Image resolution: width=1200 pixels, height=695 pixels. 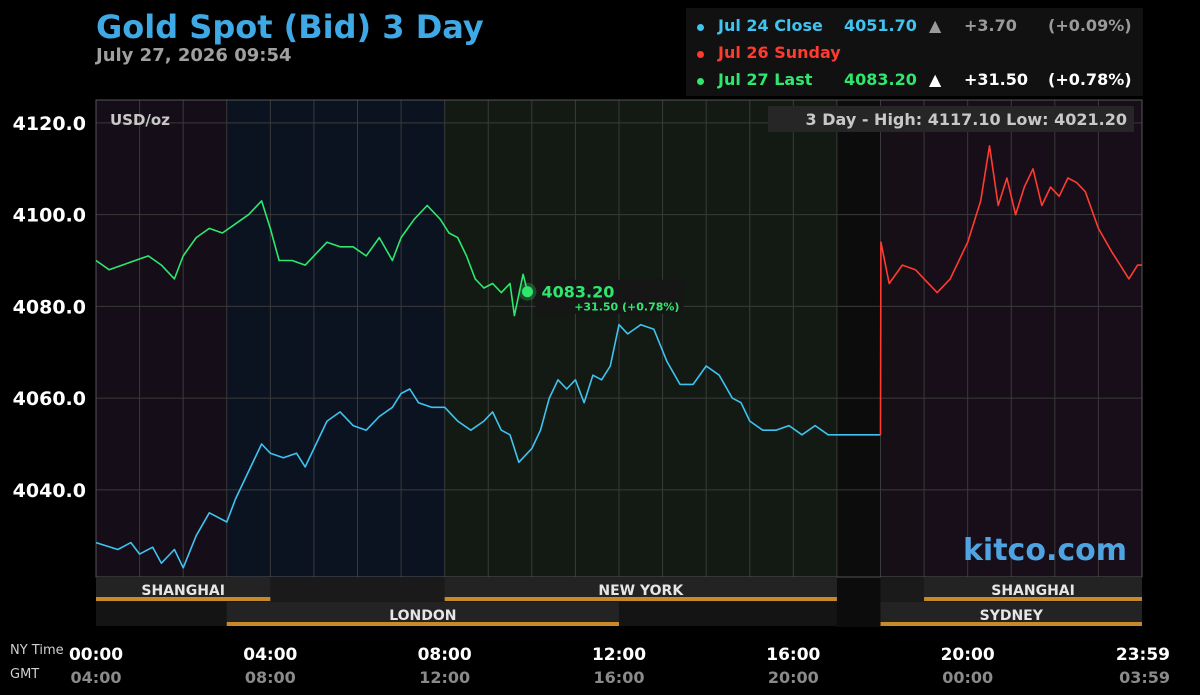 What do you see at coordinates (24, 674) in the screenshot?
I see `gmt-axis-label: GMT` at bounding box center [24, 674].